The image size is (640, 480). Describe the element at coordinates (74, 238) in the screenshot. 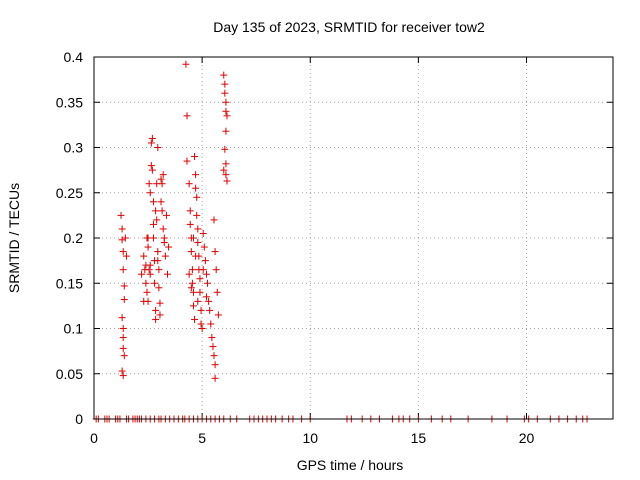

I see `y-tick-label: 0.2` at that location.